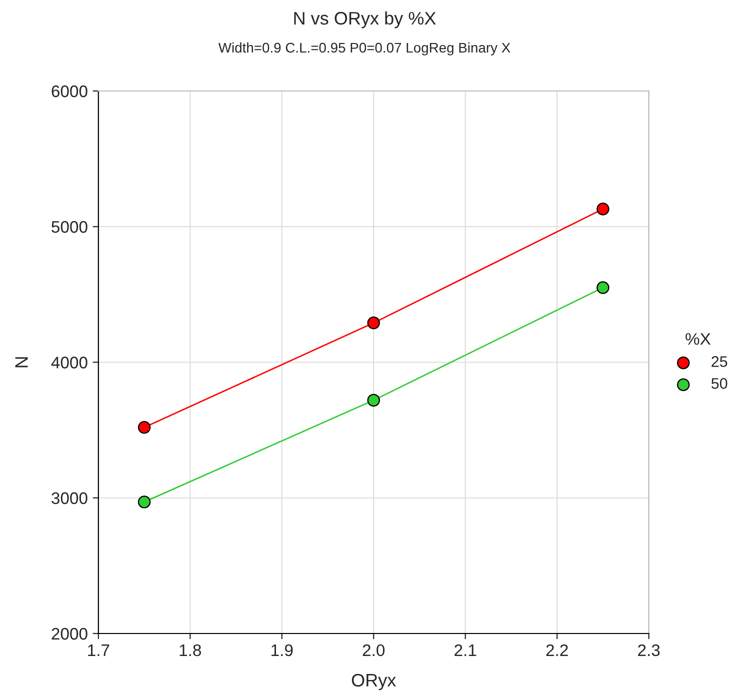  I want to click on x-axis-title: ORyx, so click(374, 682).